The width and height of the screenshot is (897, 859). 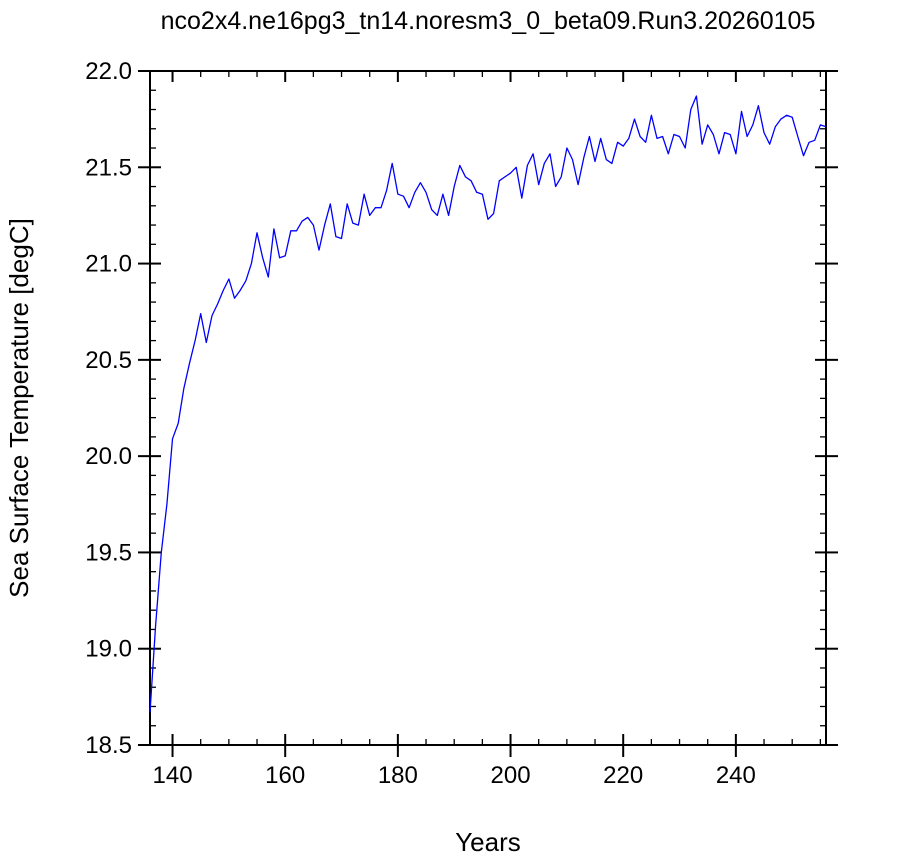 What do you see at coordinates (108, 264) in the screenshot?
I see `y-tick-label: 21.0` at bounding box center [108, 264].